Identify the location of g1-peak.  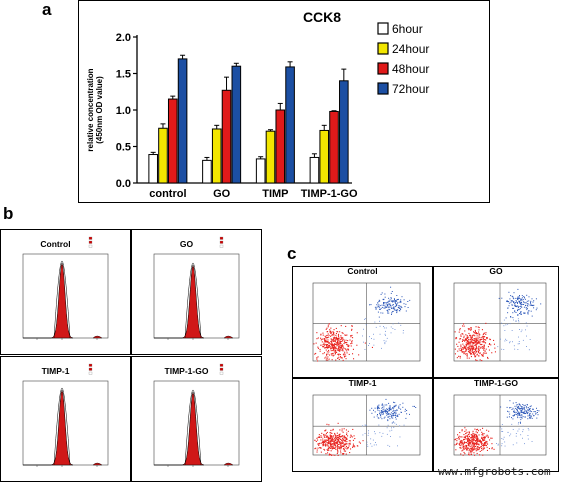
(48, 300).